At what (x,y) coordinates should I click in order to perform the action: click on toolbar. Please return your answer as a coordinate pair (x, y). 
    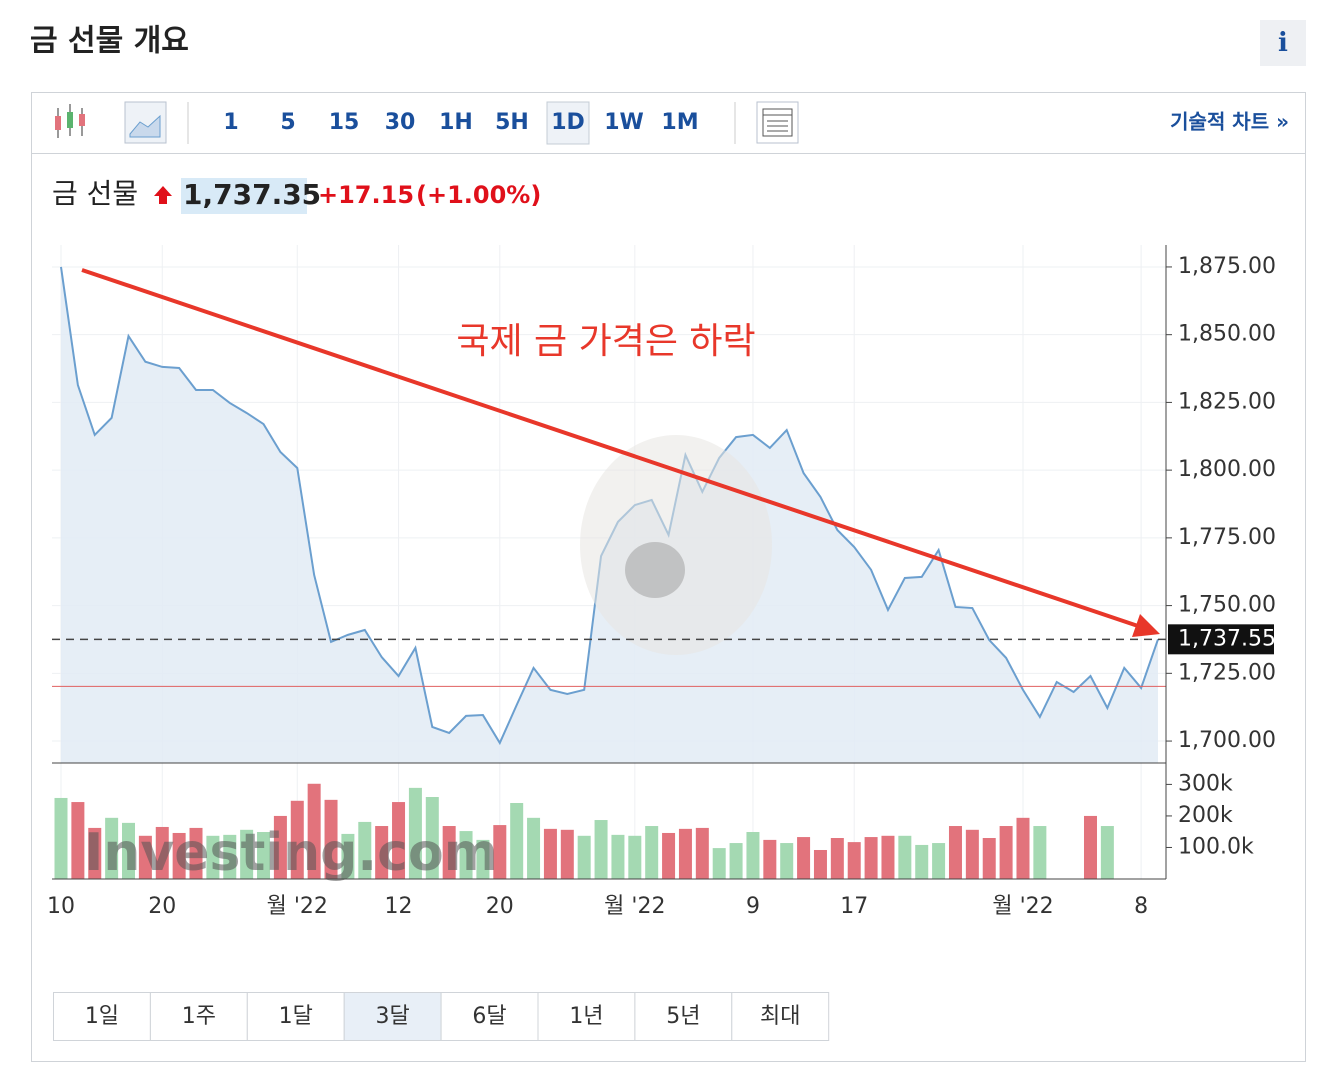
    Looking at the image, I should click on (668, 123).